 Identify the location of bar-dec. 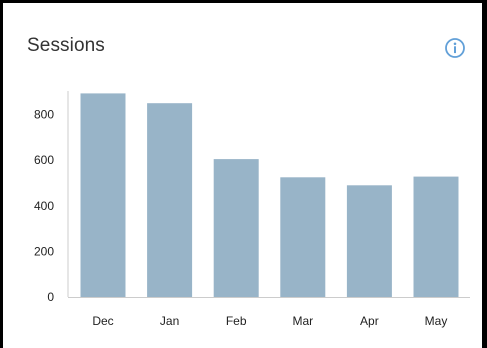
(103, 195).